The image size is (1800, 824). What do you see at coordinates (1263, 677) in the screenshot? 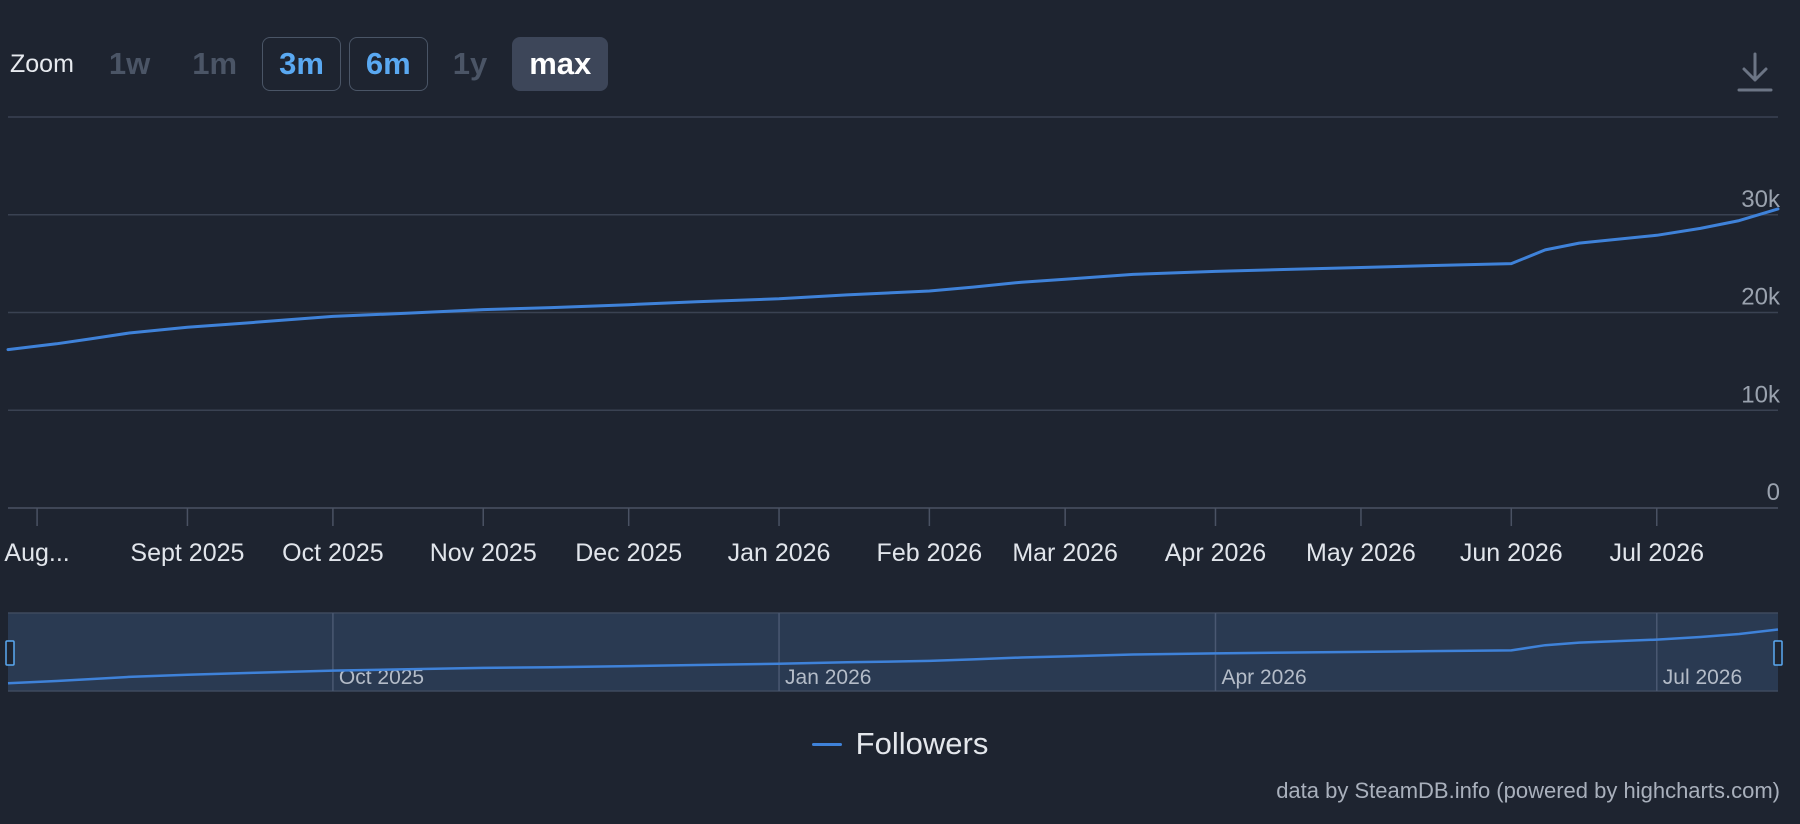
I see `navigator-x-label: Apr 2026` at bounding box center [1263, 677].